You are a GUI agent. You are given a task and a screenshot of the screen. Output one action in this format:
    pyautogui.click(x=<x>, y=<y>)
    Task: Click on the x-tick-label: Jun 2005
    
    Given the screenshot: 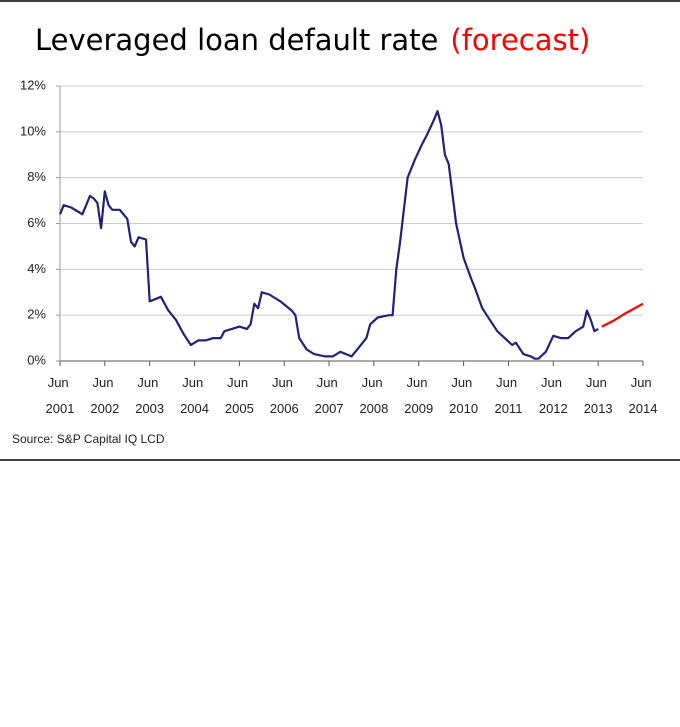 What is the action you would take?
    pyautogui.click(x=239, y=395)
    